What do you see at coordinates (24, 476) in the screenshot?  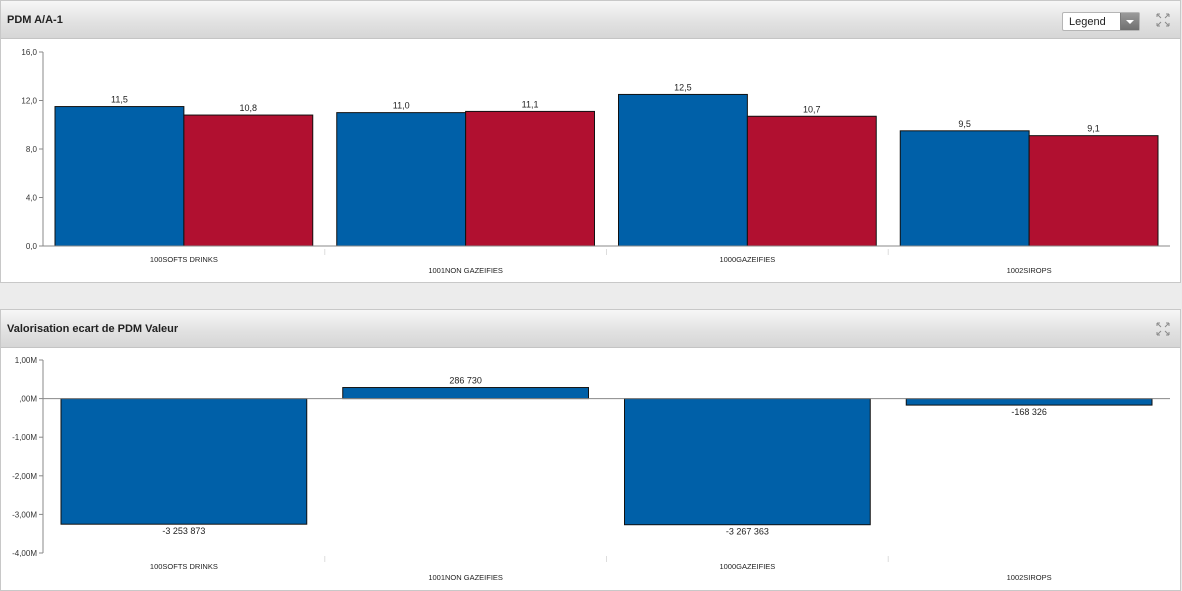 I see `y-tick-label: -2,00M` at bounding box center [24, 476].